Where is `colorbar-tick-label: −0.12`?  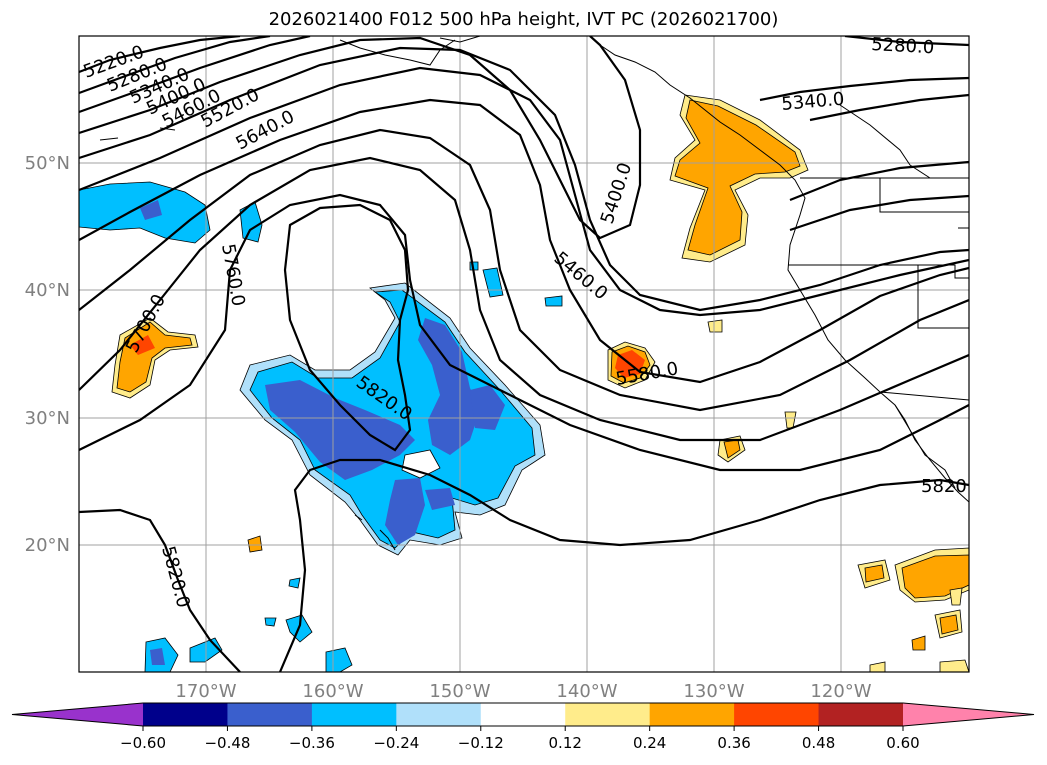 colorbar-tick-label: −0.12 is located at coordinates (481, 743).